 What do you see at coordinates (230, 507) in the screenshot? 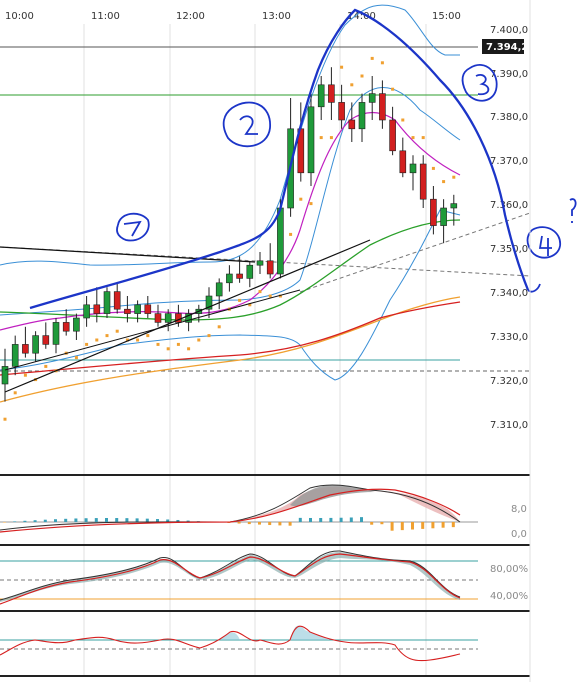
I see `macd-line` at bounding box center [230, 507].